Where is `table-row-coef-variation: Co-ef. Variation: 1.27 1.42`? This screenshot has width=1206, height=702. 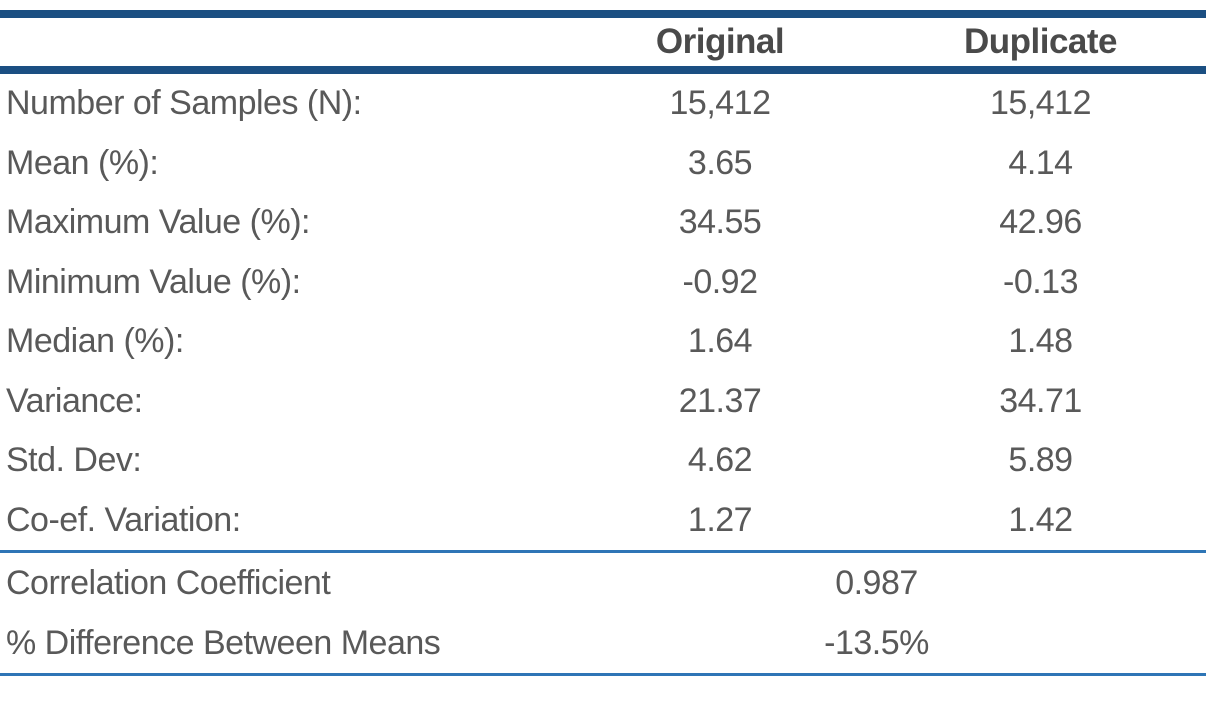
table-row-coef-variation: Co-ef. Variation: 1.27 1.42 is located at coordinates (603, 521).